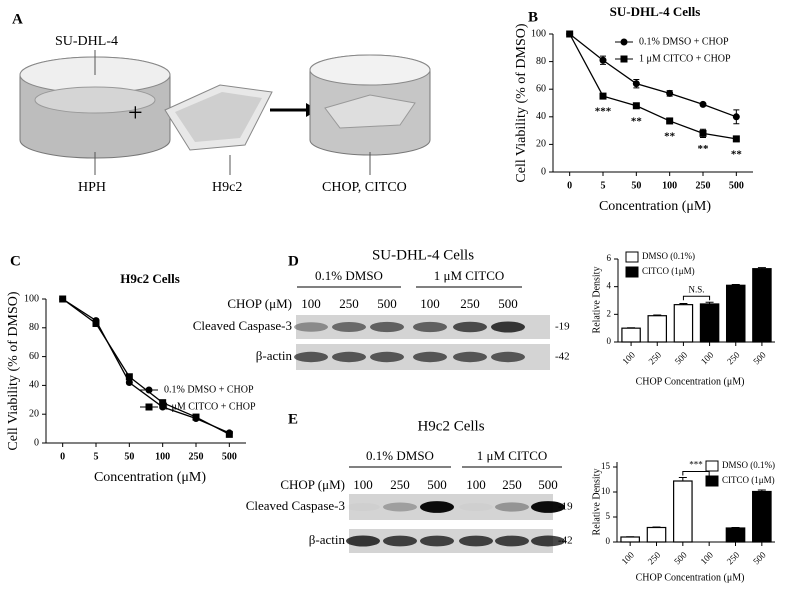 The width and height of the screenshot is (800, 590). Describe the element at coordinates (150, 278) in the screenshot. I see `chart-title: H9c2 Cells` at that location.